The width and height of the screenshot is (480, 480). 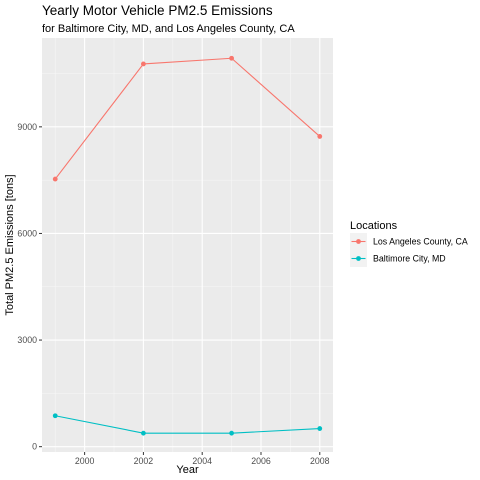 I want to click on y-axis-title: Total PM2.5 Emissions [tons], so click(x=10, y=244).